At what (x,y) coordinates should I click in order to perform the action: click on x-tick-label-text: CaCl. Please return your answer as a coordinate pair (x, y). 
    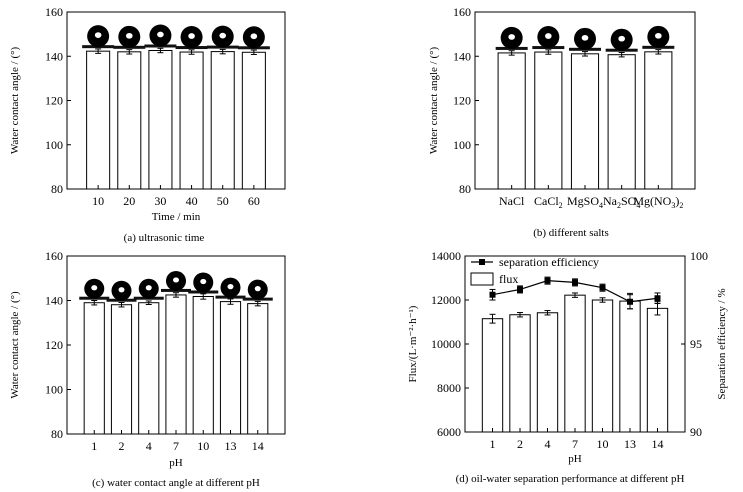
    Looking at the image, I should click on (546, 201).